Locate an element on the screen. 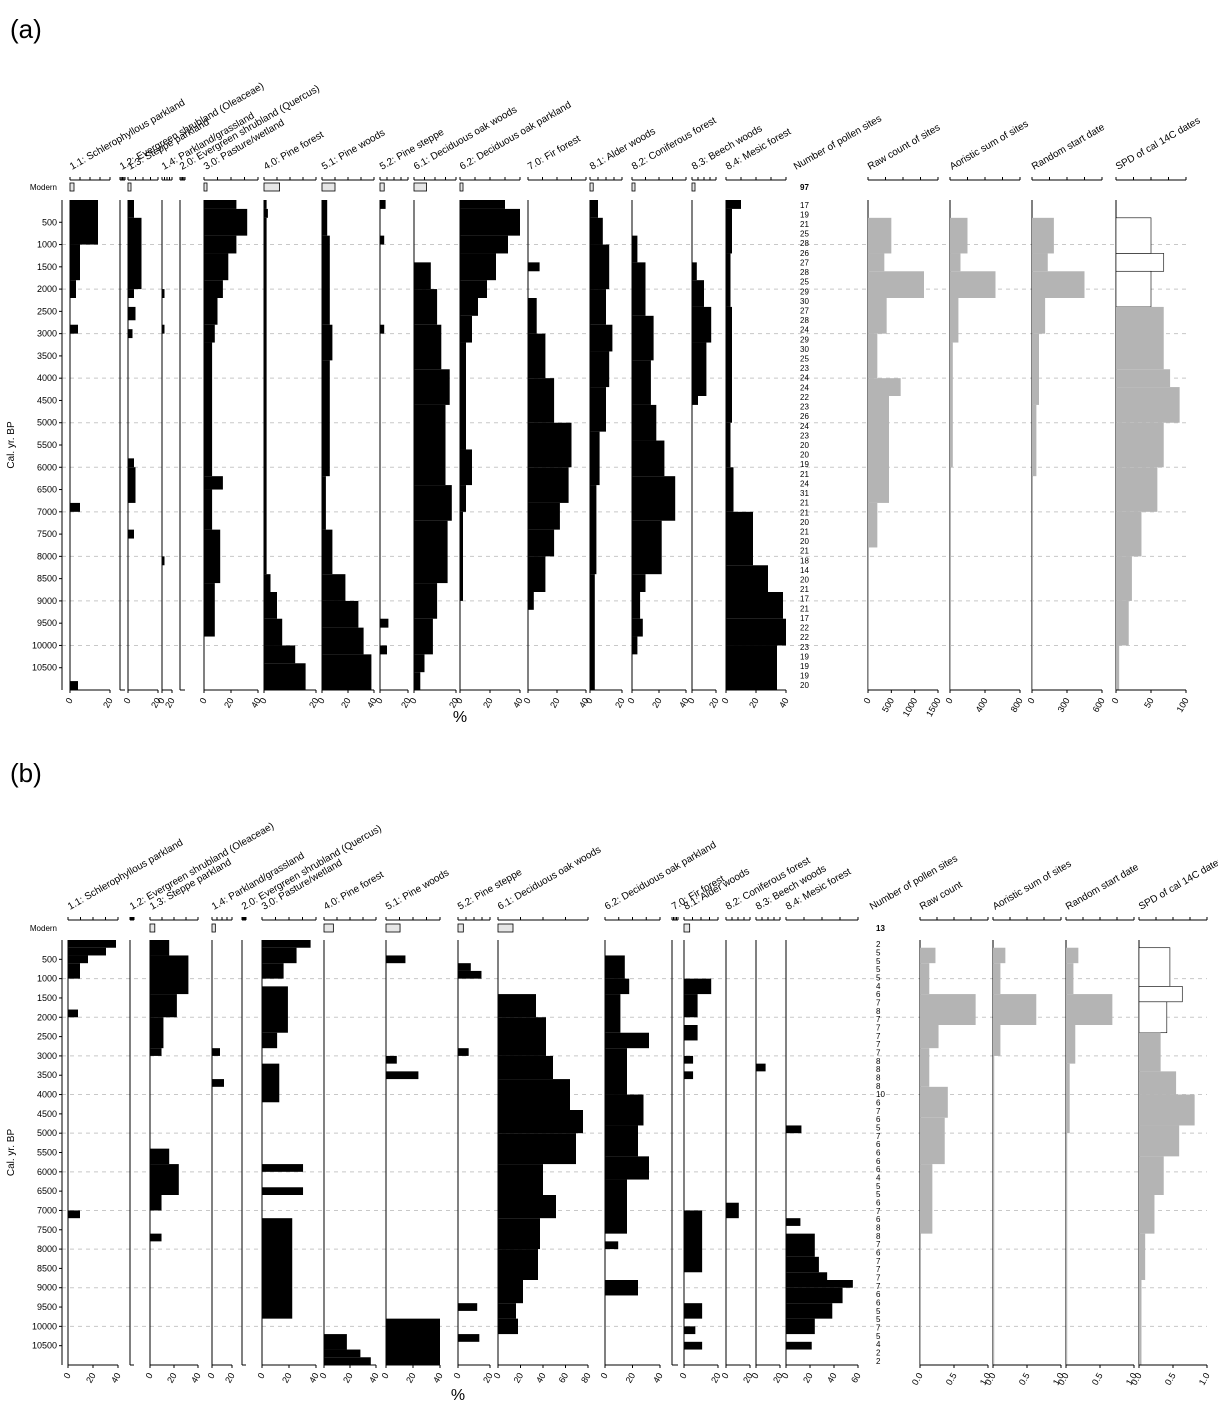  y-tick-label: 6000 is located at coordinates (47, 1172).